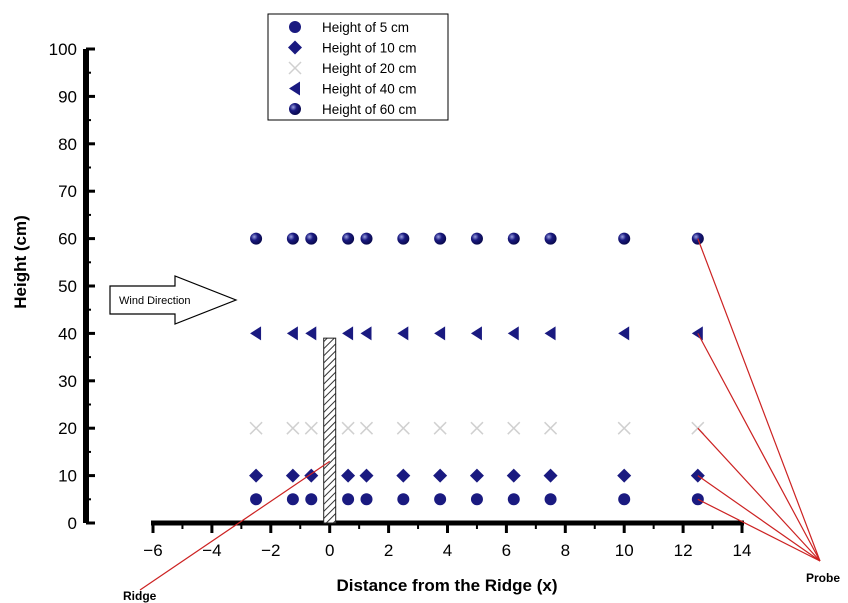 Image resolution: width=848 pixels, height=603 pixels. What do you see at coordinates (67, 144) in the screenshot?
I see `y-tick-label: 80` at bounding box center [67, 144].